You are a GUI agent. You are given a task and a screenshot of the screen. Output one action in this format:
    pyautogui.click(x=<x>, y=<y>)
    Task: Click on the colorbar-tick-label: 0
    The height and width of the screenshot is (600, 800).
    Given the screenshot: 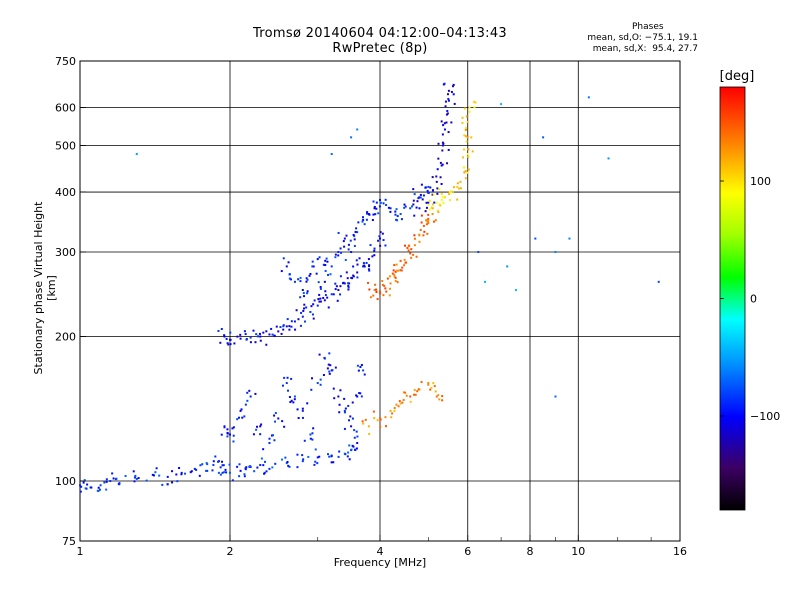 What is the action you would take?
    pyautogui.click(x=753, y=299)
    